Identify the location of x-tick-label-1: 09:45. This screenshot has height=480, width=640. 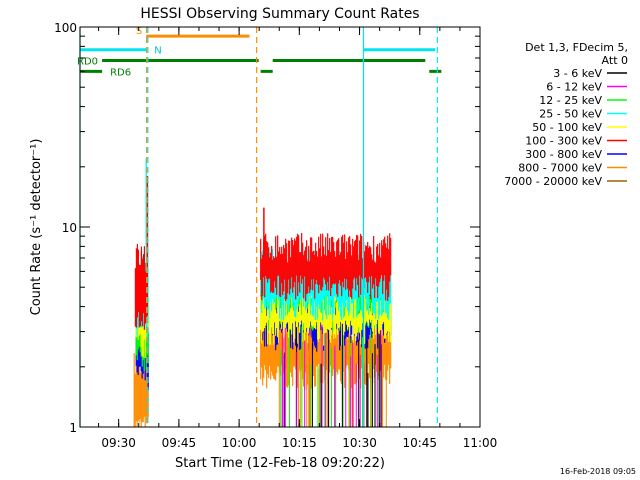
(179, 443).